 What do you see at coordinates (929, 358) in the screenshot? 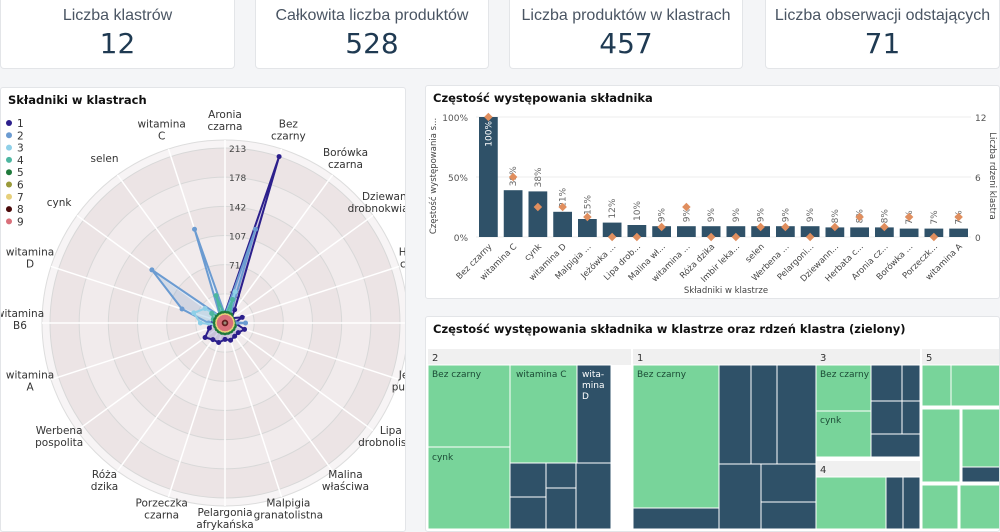
I see `cluster-label: 5` at bounding box center [929, 358].